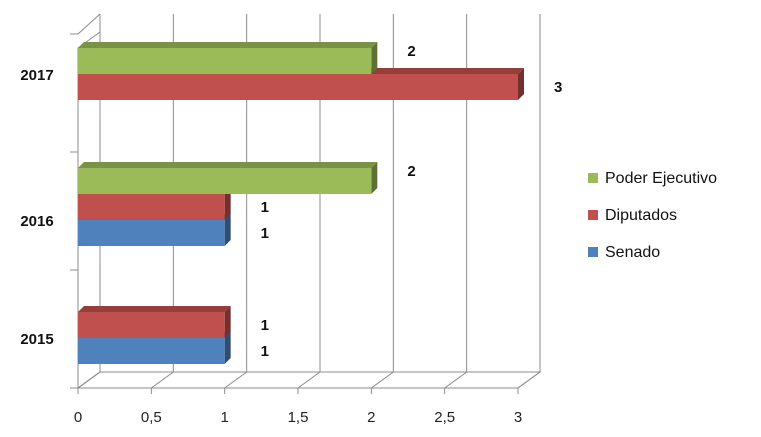 The width and height of the screenshot is (761, 437). What do you see at coordinates (661, 178) in the screenshot?
I see `legend-label: Poder Ejecutivo` at bounding box center [661, 178].